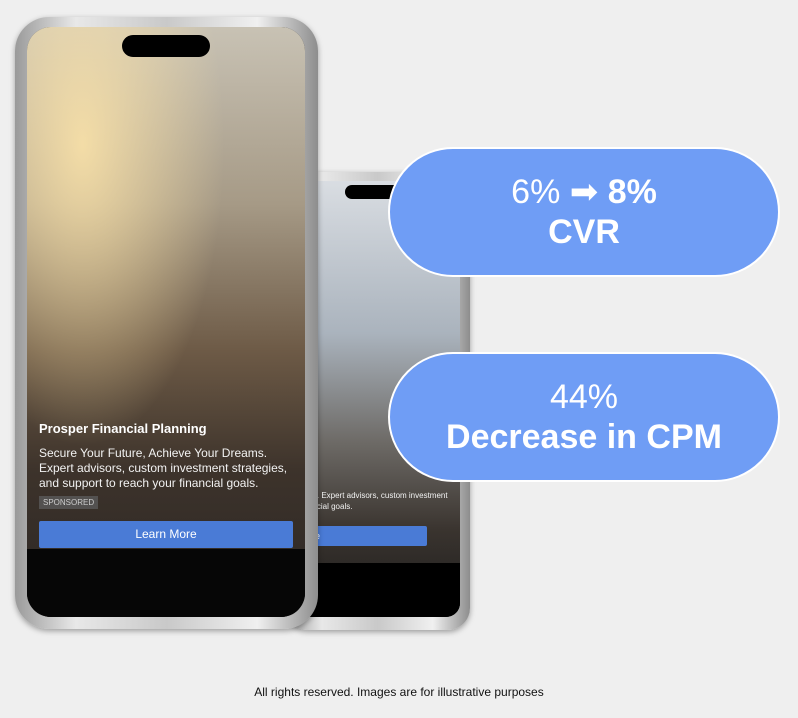 Image resolution: width=798 pixels, height=718 pixels. Describe the element at coordinates (584, 437) in the screenshot. I see `cpm-label: Decrease in CPM` at that location.